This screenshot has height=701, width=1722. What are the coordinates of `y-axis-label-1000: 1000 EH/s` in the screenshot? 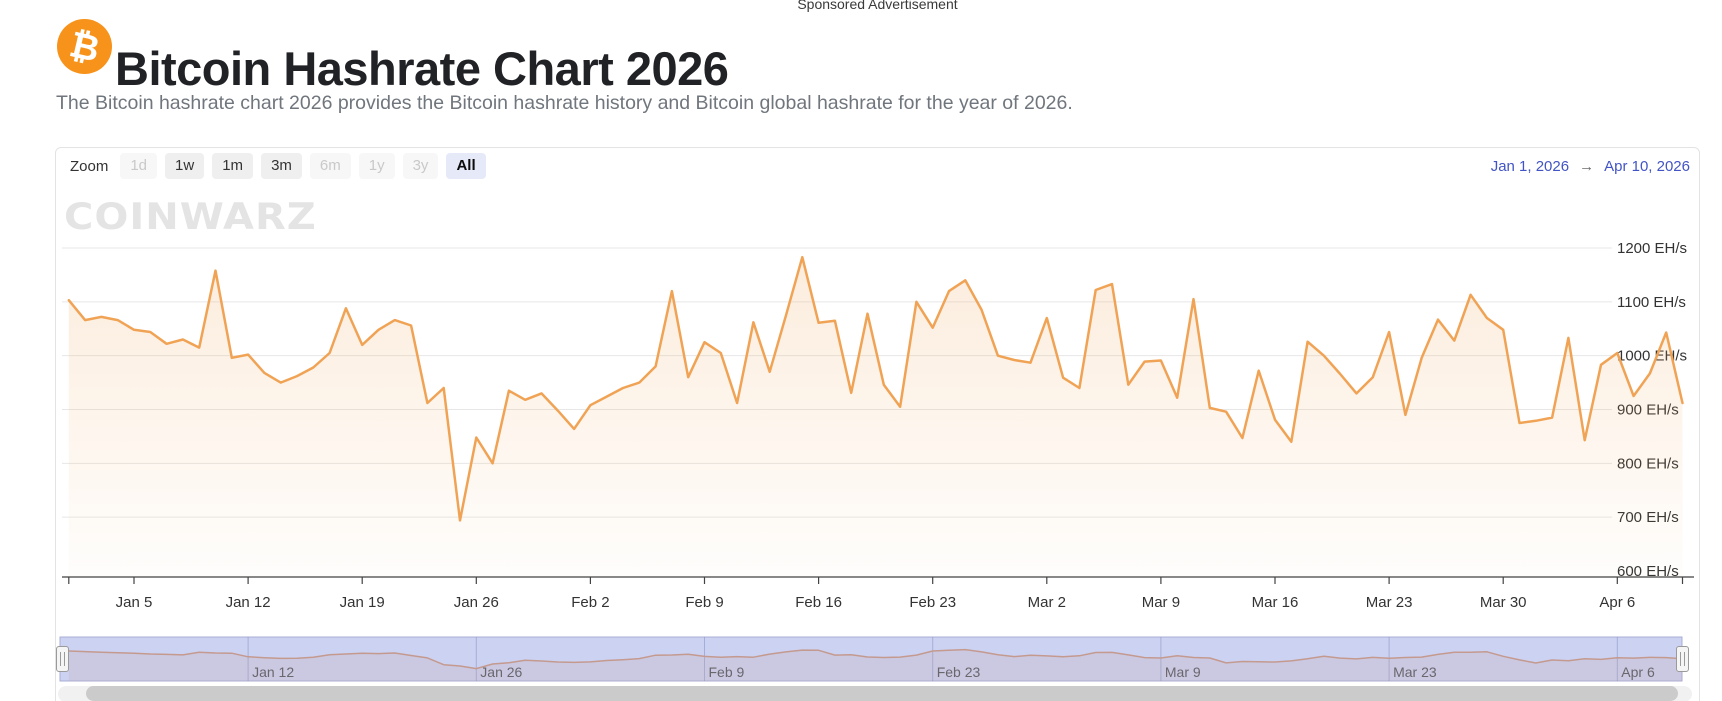 It's located at (1652, 356).